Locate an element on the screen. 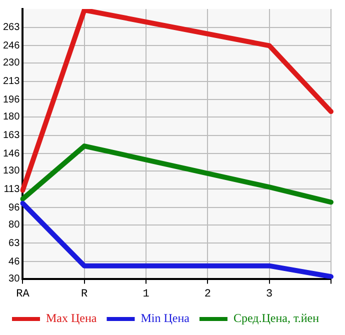 This screenshot has height=335, width=345. y-tick-label: 146 is located at coordinates (11, 154).